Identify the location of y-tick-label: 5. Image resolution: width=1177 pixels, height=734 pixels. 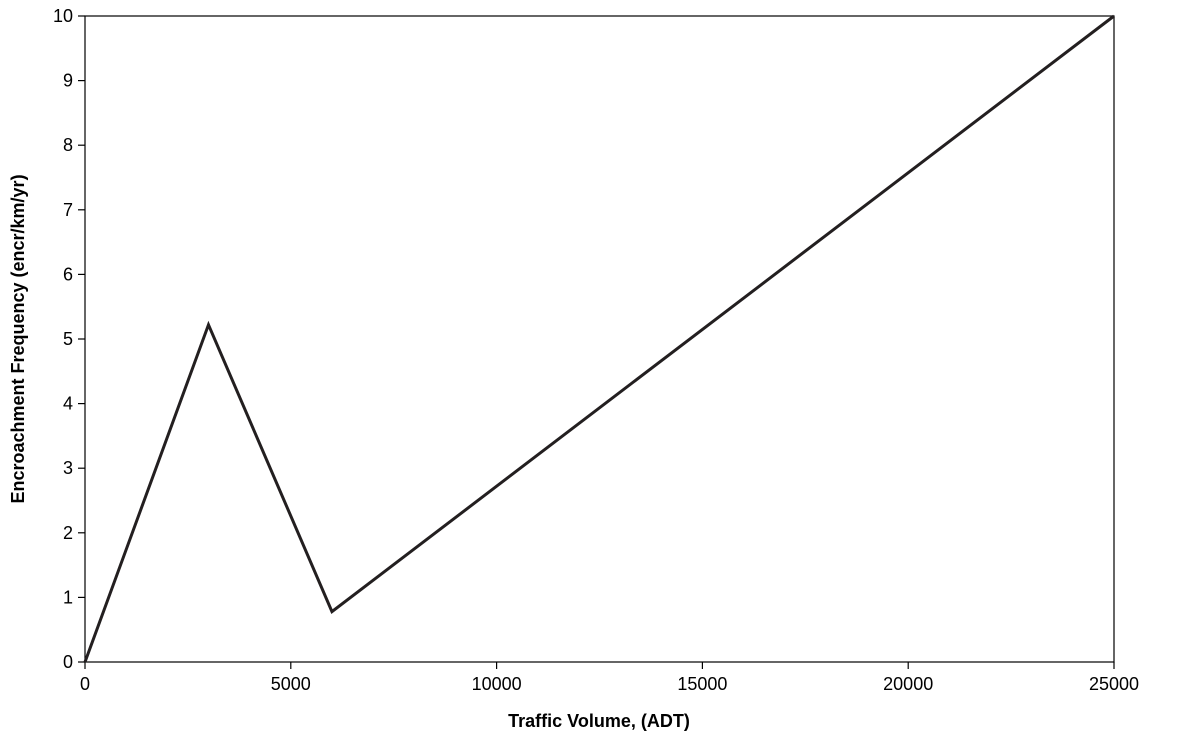
(68, 339).